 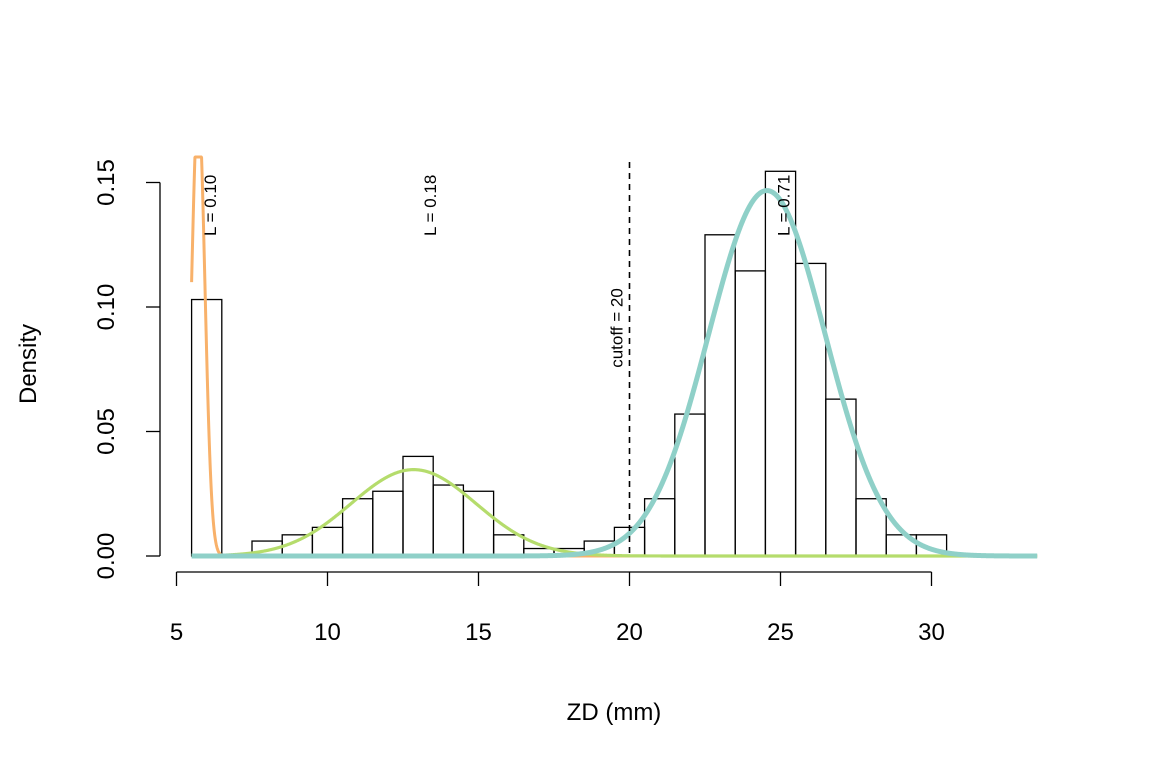 I want to click on y-axis: 0.00 0.05 0.10 0.15, so click(x=127, y=369).